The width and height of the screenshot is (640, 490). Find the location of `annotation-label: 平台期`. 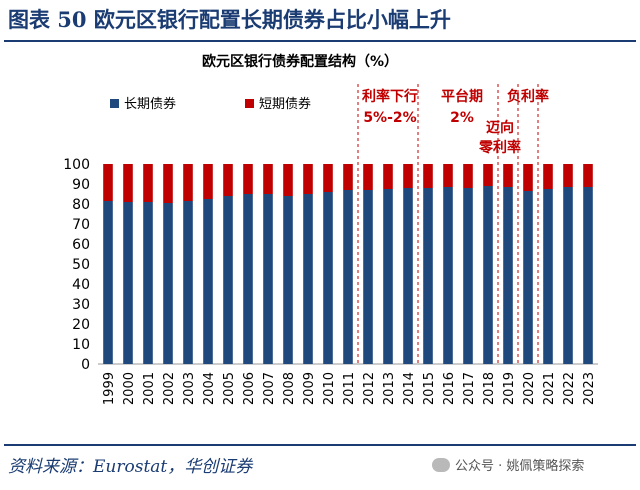

annotation-label: 平台期 is located at coordinates (462, 96).